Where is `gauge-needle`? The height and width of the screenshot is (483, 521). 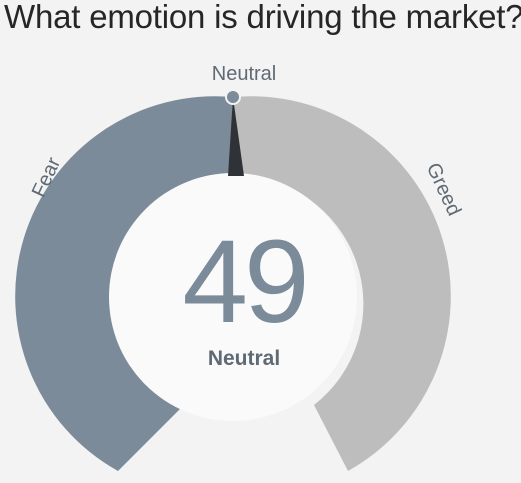 gauge-needle is located at coordinates (236, 136).